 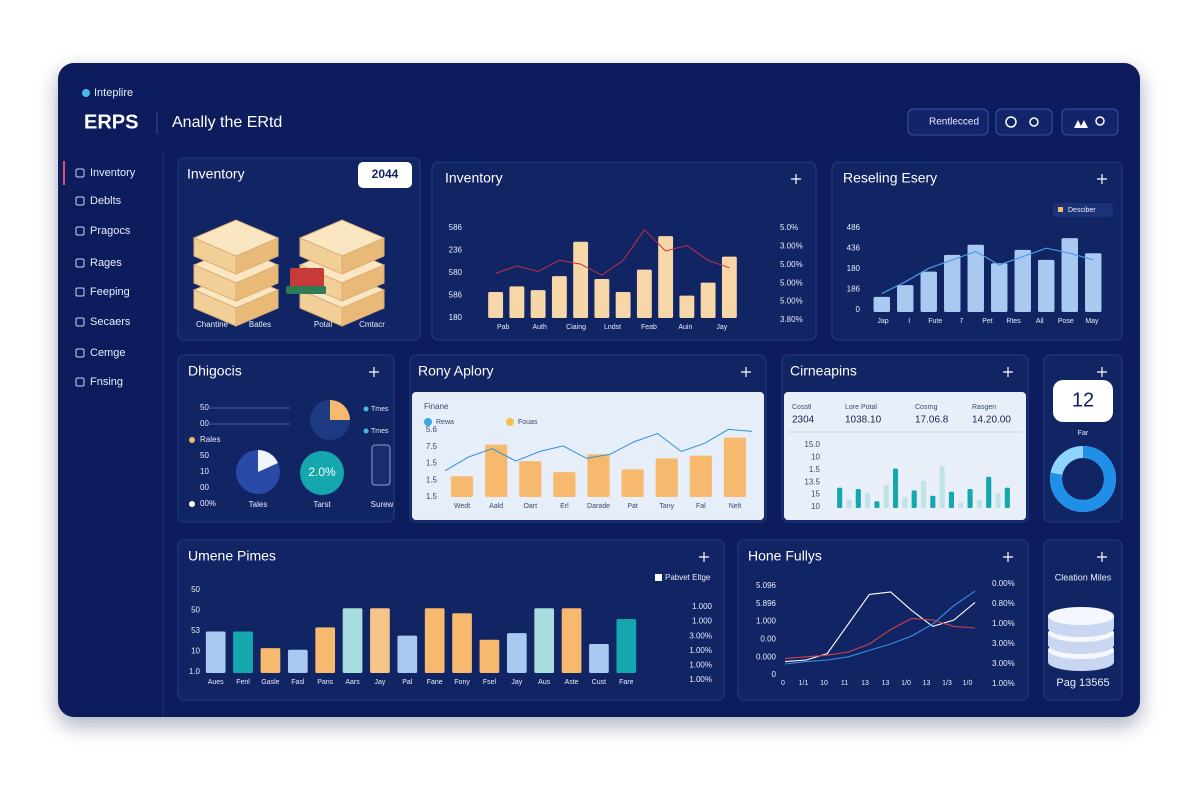 What do you see at coordinates (212, 324) in the screenshot?
I see `box-label: Chantine` at bounding box center [212, 324].